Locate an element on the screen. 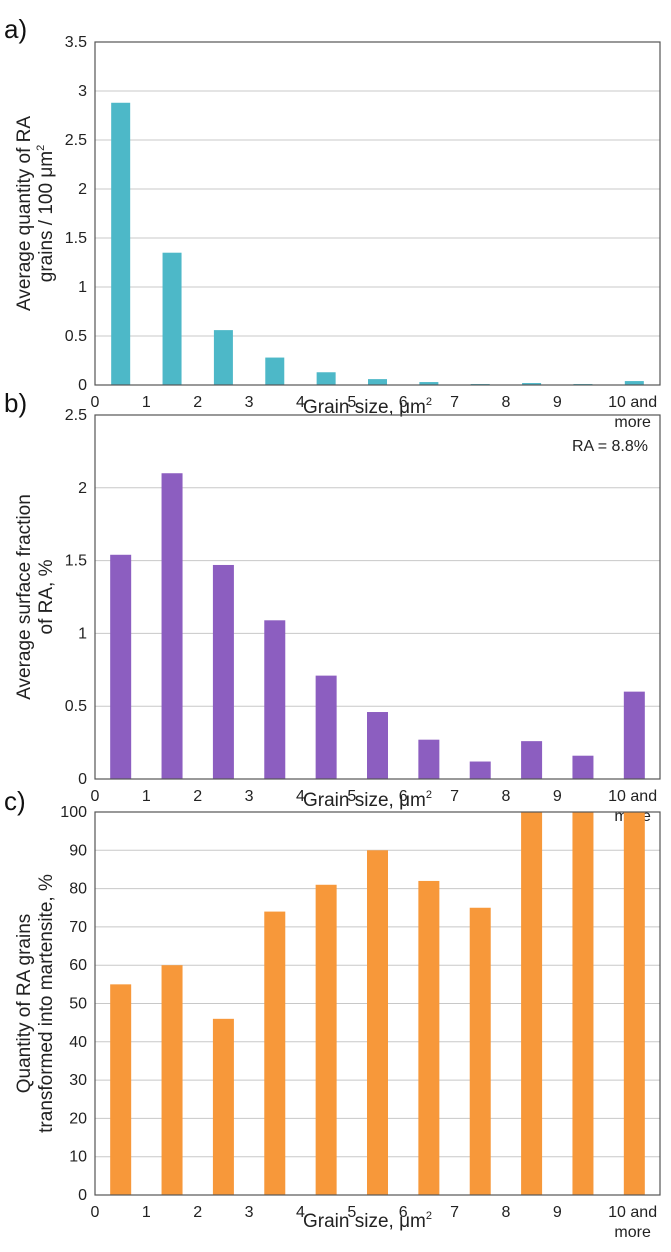 The height and width of the screenshot is (1252, 671). y-axis-label-line2-text: grains / 100 μm is located at coordinates (46, 216).